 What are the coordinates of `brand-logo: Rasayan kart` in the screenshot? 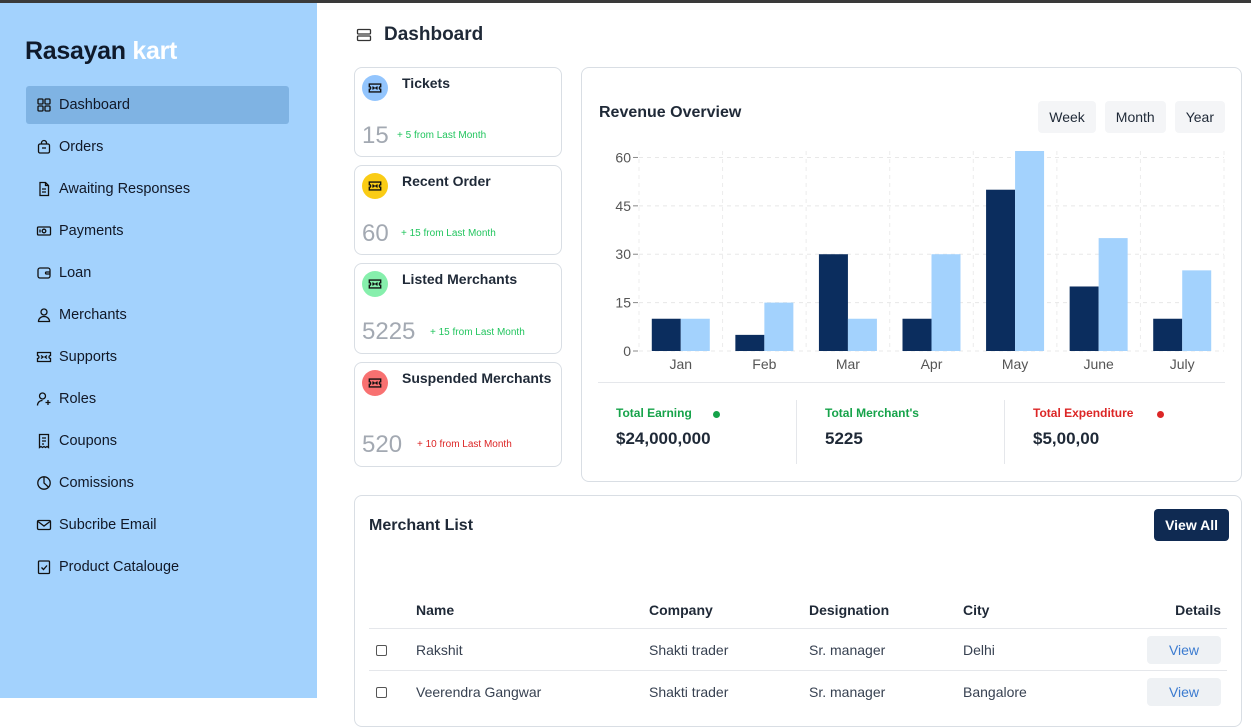 It's located at (101, 51).